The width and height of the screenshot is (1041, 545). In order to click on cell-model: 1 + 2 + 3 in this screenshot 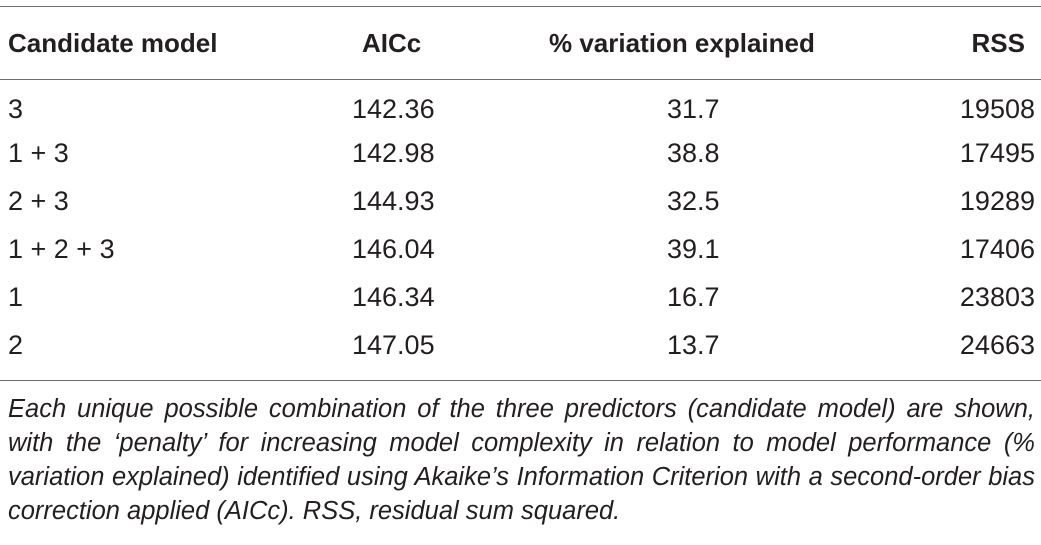, I will do `click(61, 248)`.